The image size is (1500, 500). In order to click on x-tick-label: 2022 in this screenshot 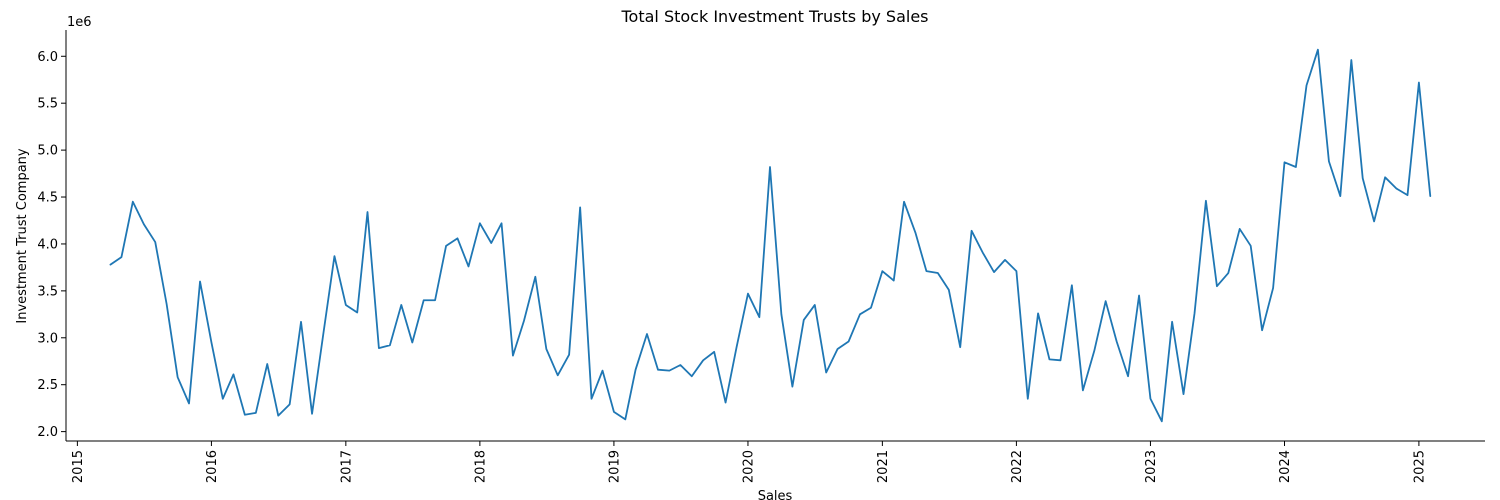, I will do `click(1017, 466)`.